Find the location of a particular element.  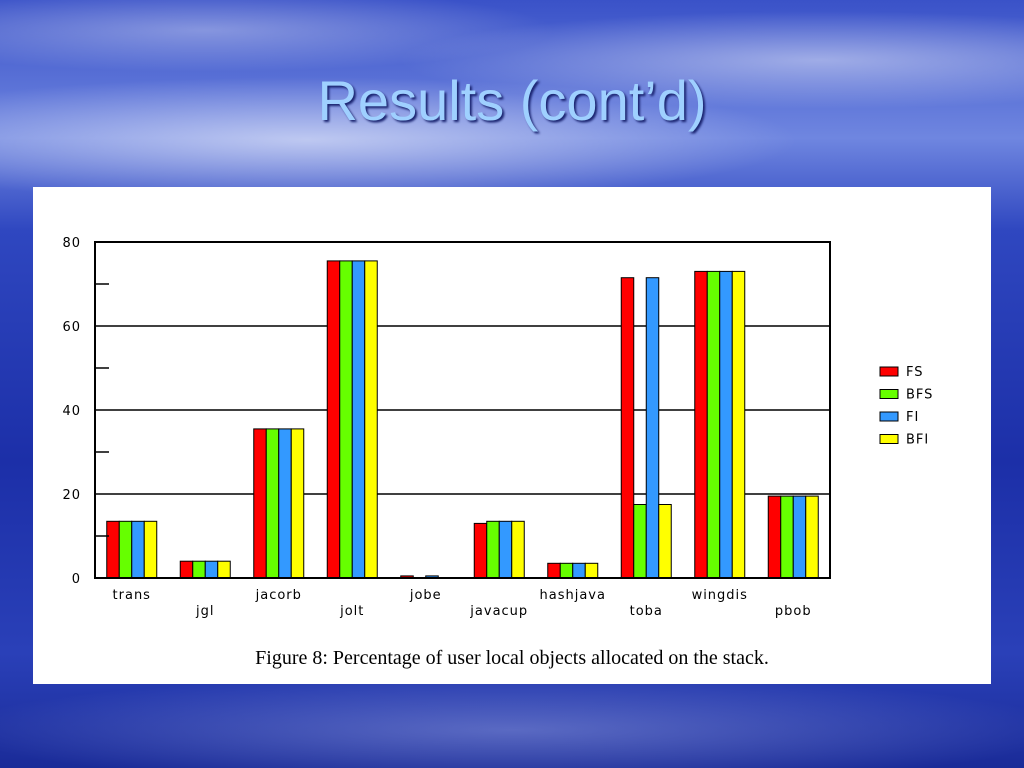

y-tick-label: 80 is located at coordinates (71, 243).